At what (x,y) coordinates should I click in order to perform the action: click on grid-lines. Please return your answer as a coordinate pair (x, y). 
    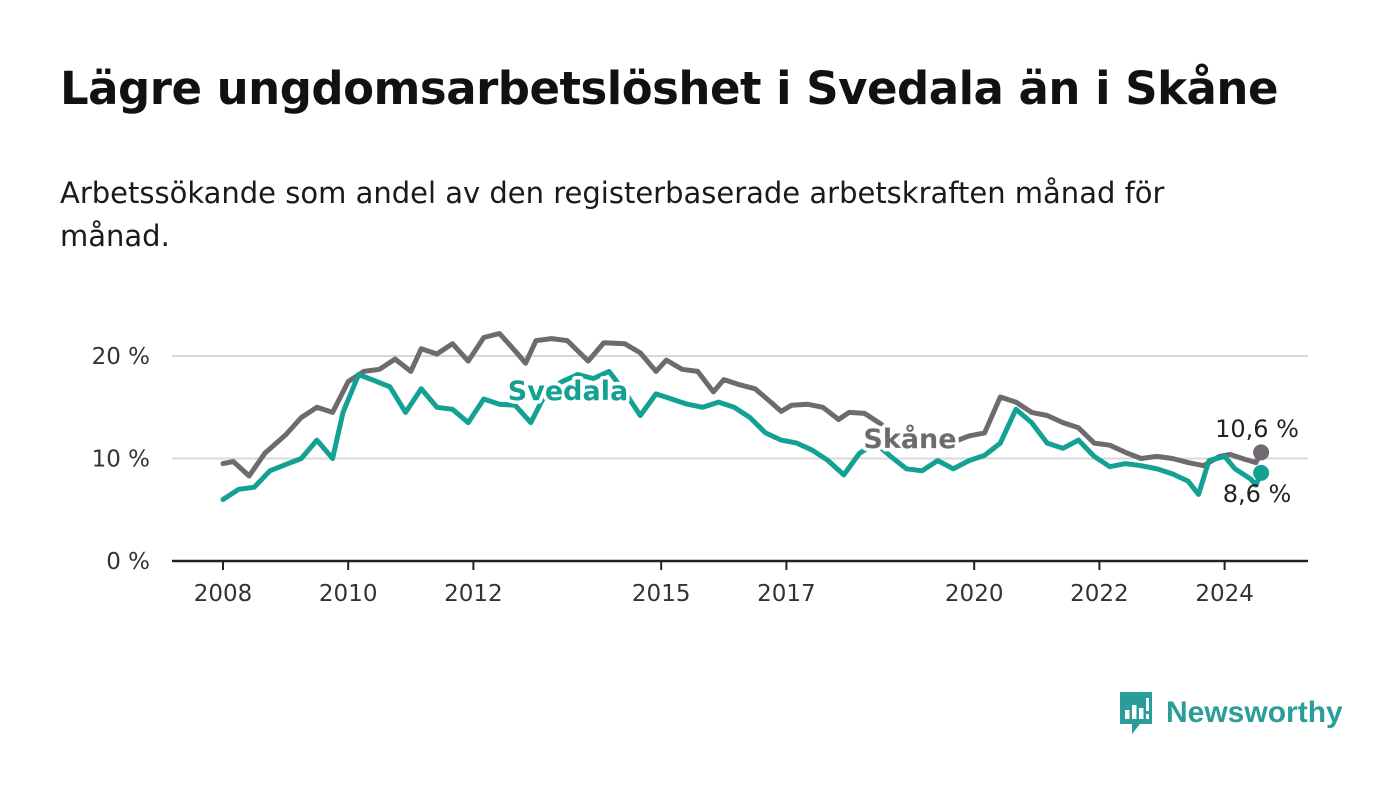
    Looking at the image, I should click on (740, 407).